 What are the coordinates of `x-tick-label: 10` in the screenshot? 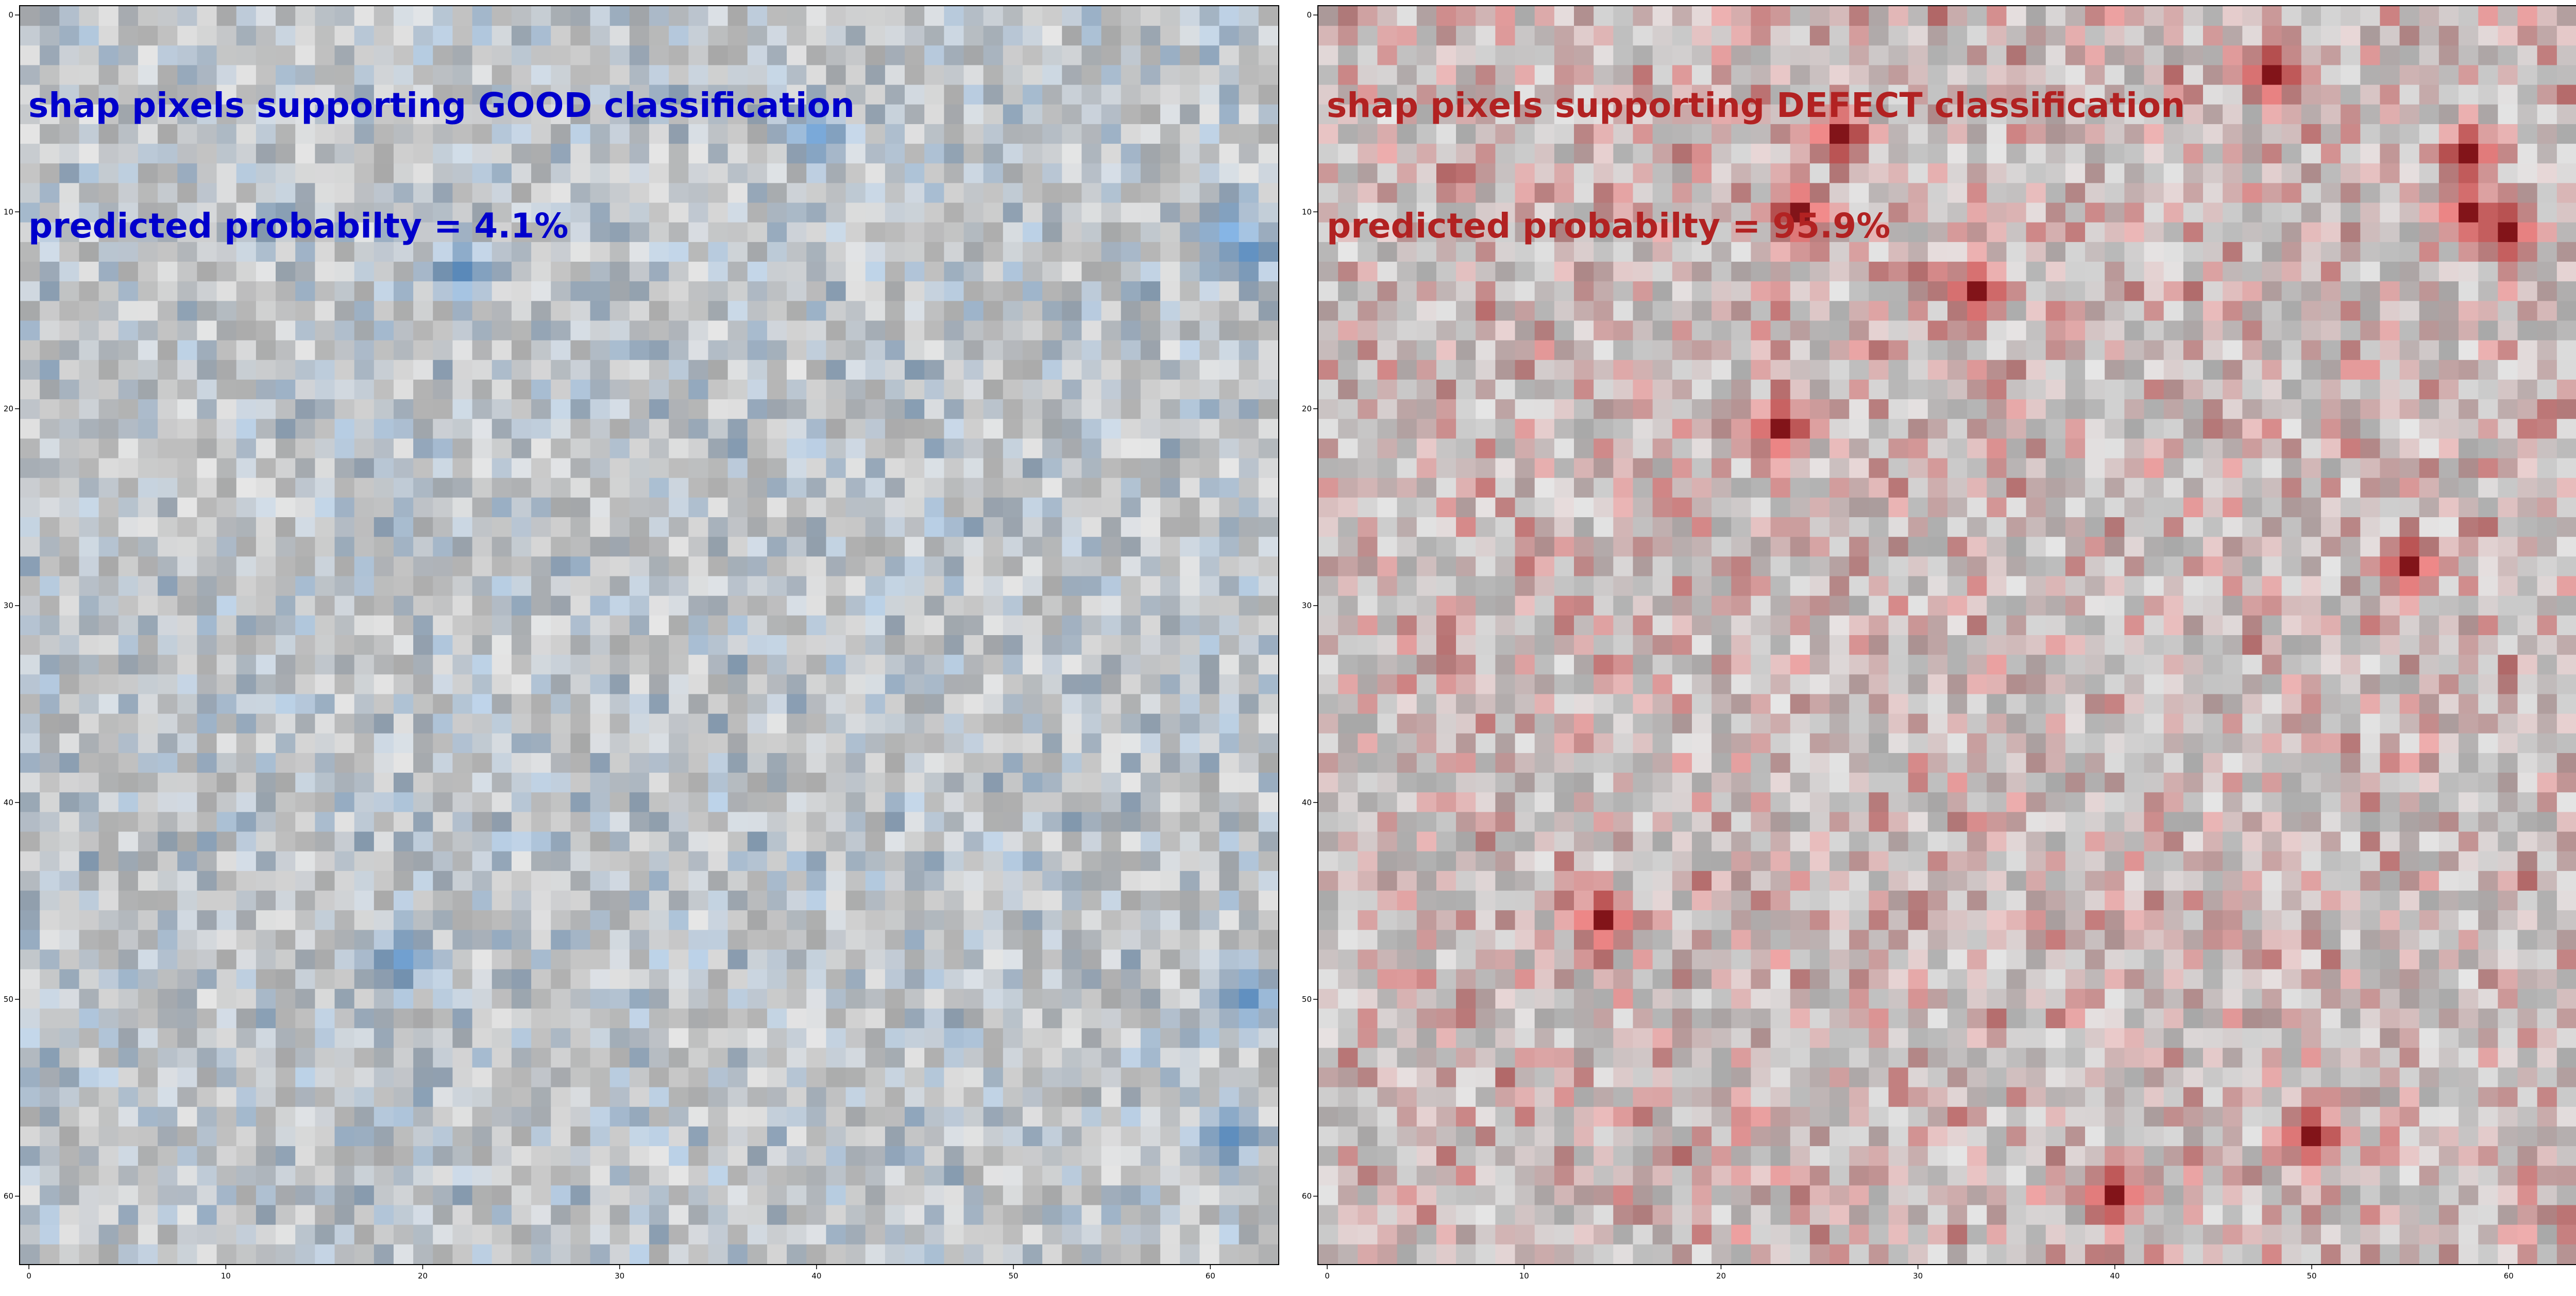 It's located at (226, 1276).